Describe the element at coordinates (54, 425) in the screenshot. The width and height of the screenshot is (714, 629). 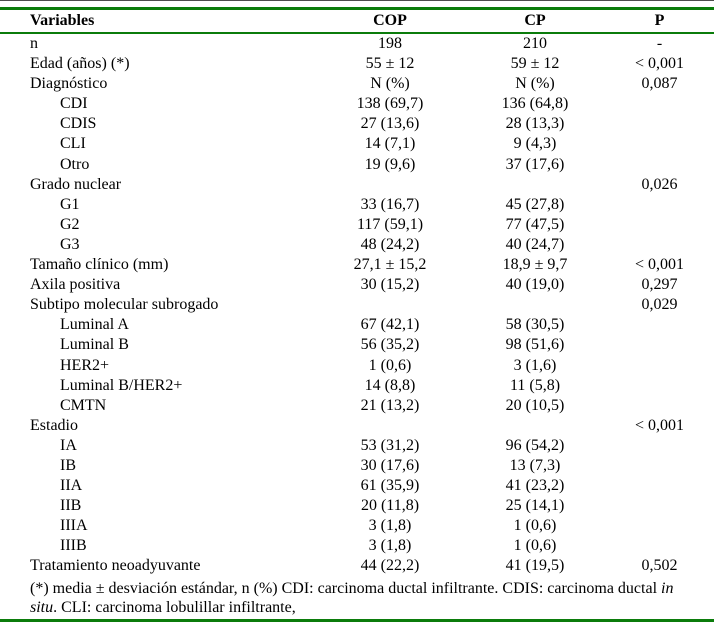
I see `row-label: Estadio` at that location.